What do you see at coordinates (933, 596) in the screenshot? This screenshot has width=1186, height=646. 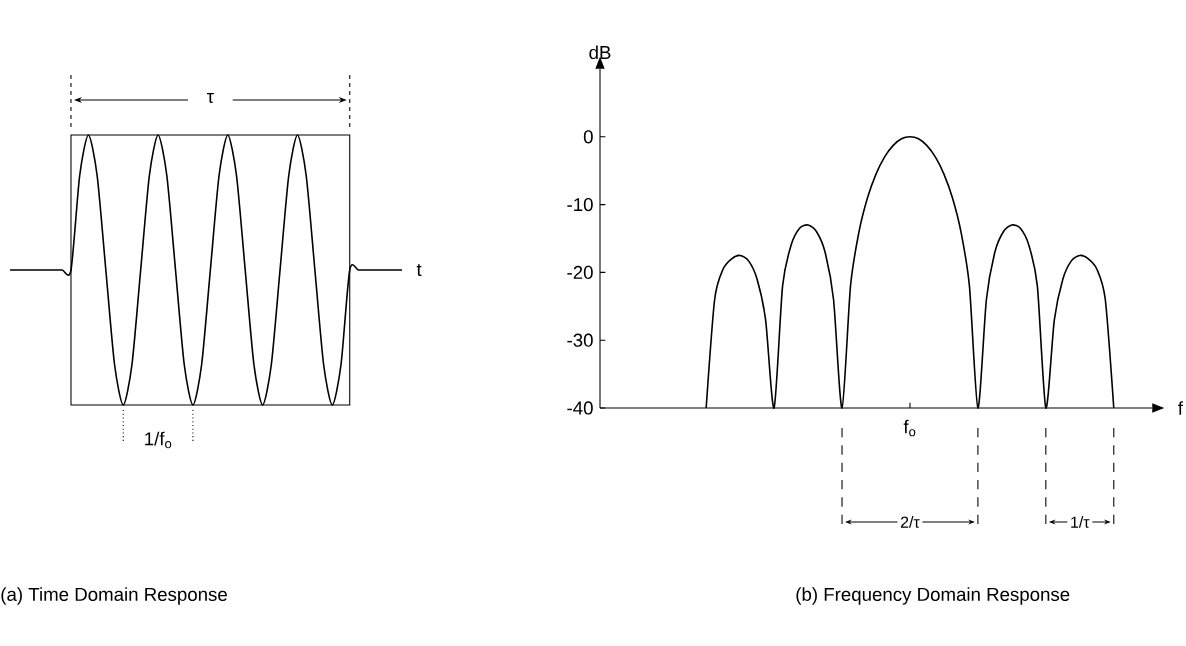 I see `text: (b) Frequency Domain Response` at bounding box center [933, 596].